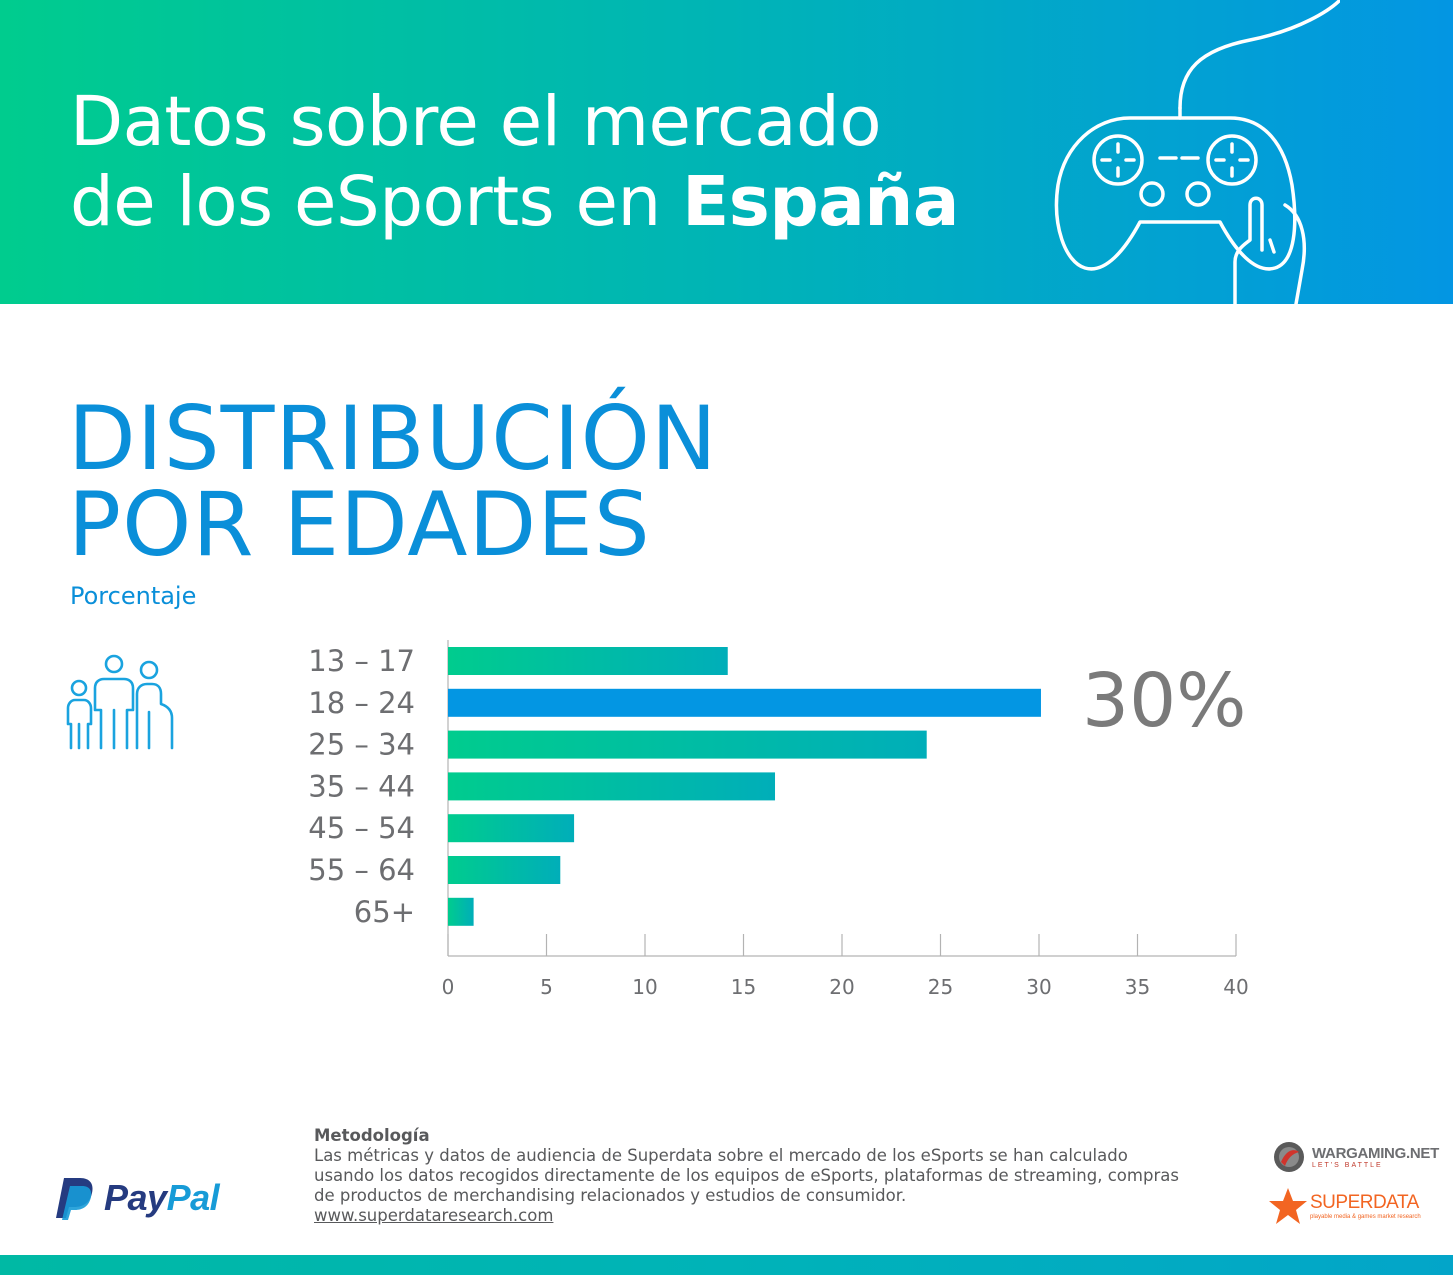 The height and width of the screenshot is (1275, 1453). I want to click on x-tick-label-20: 20, so click(841, 987).